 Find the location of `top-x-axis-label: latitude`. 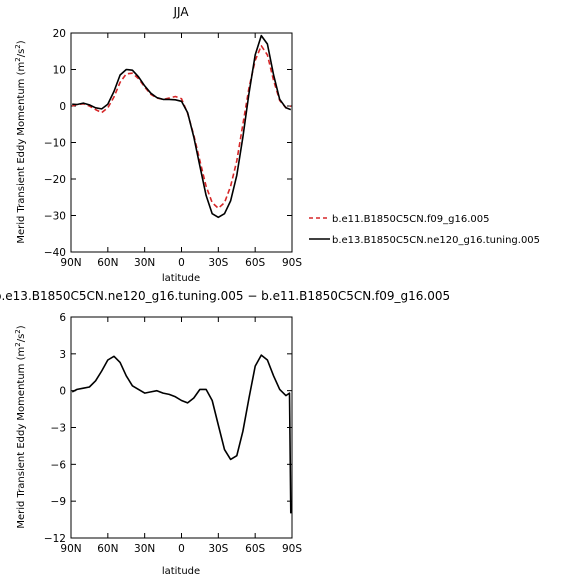

top-x-axis-label: latitude is located at coordinates (181, 278).